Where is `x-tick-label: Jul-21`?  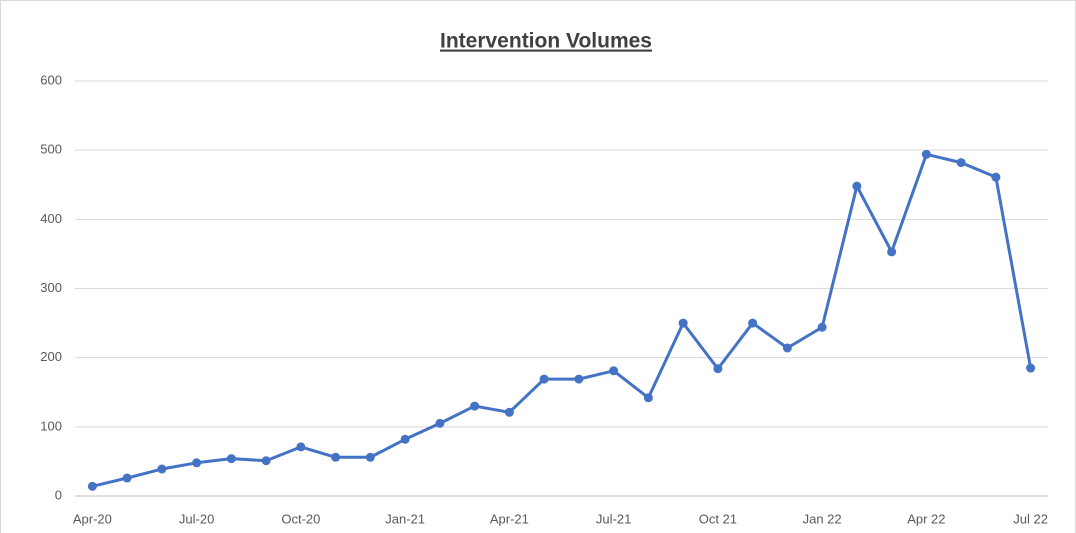
x-tick-label: Jul-21 is located at coordinates (613, 518).